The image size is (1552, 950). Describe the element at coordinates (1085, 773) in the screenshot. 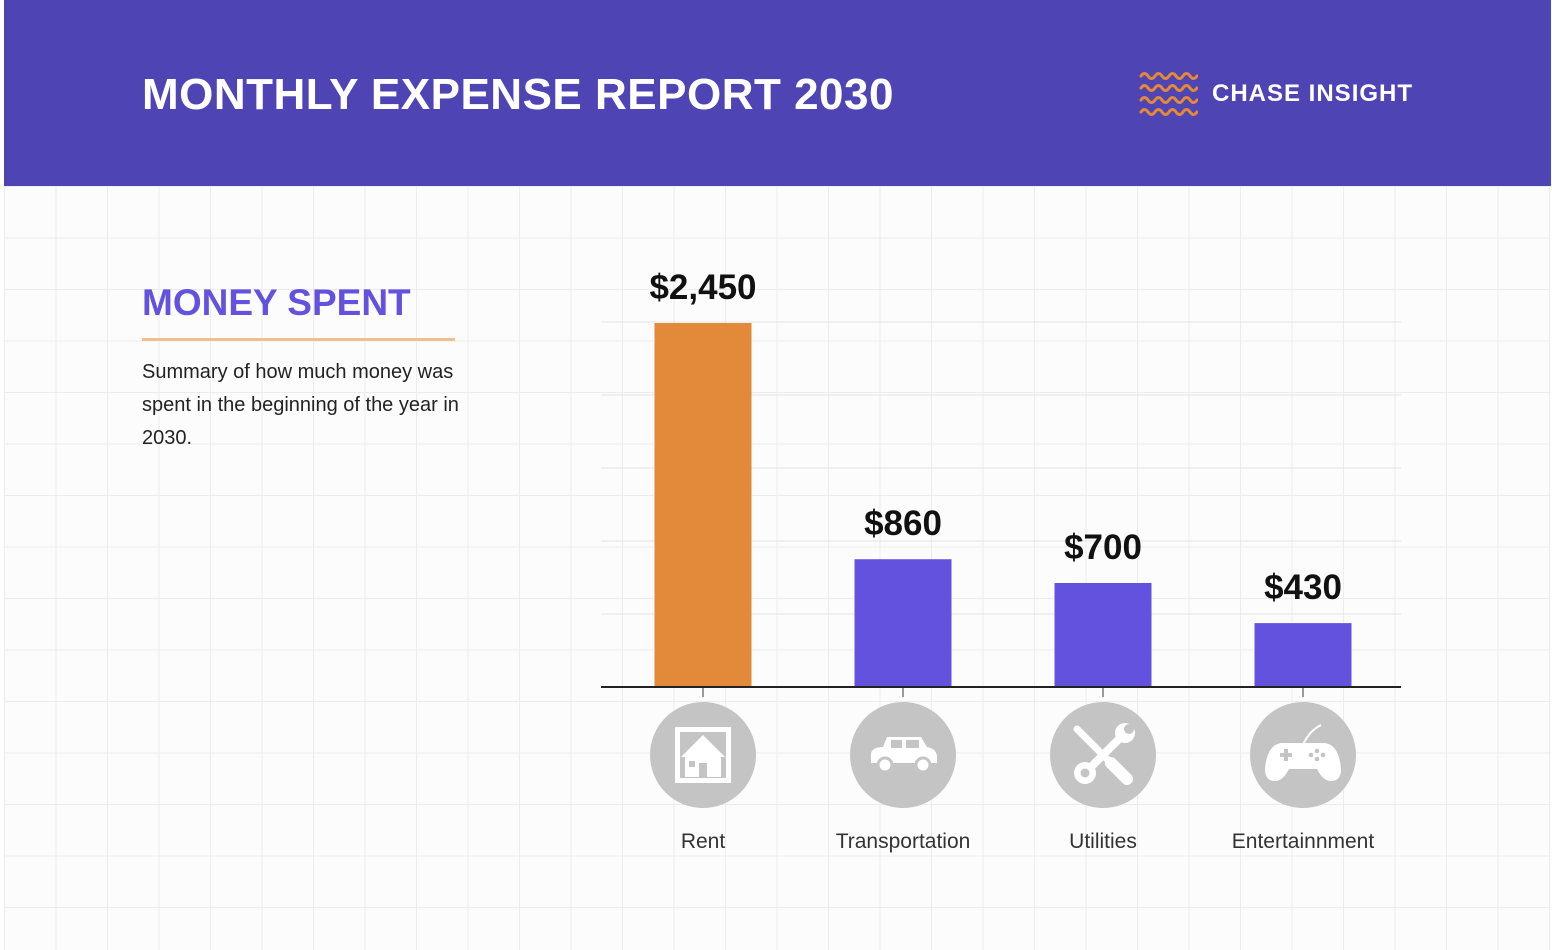

I see `wrench-ring-hole` at that location.